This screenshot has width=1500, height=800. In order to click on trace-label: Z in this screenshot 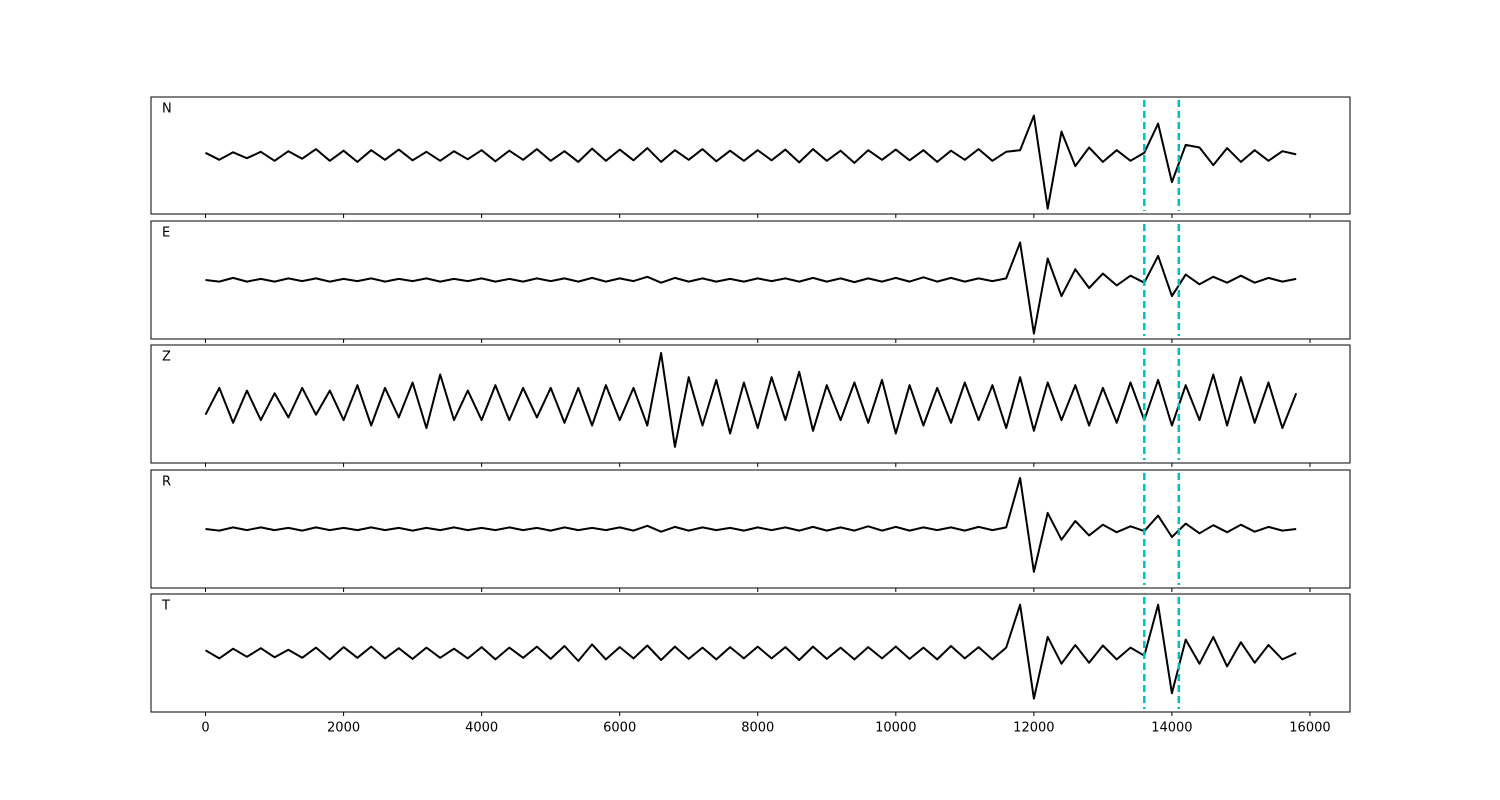, I will do `click(166, 357)`.